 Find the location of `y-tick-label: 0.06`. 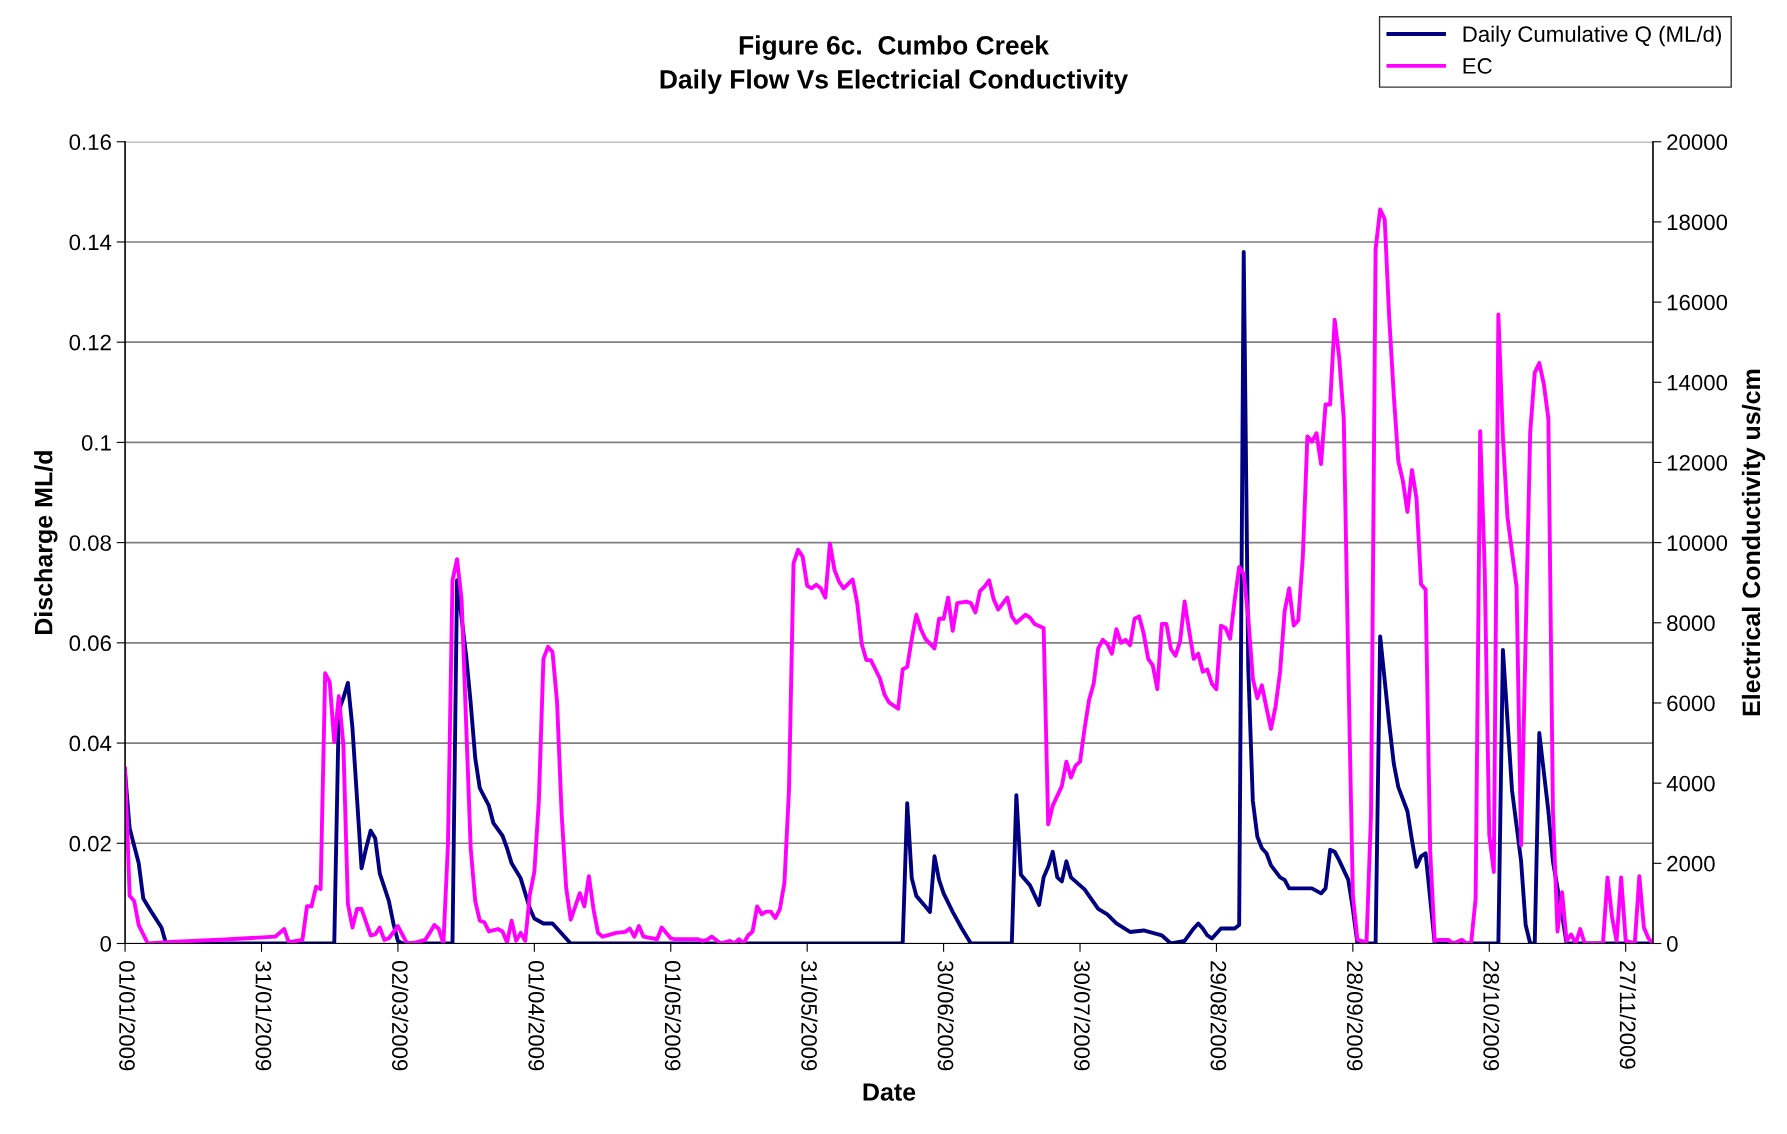

y-tick-label: 0.06 is located at coordinates (90, 643).